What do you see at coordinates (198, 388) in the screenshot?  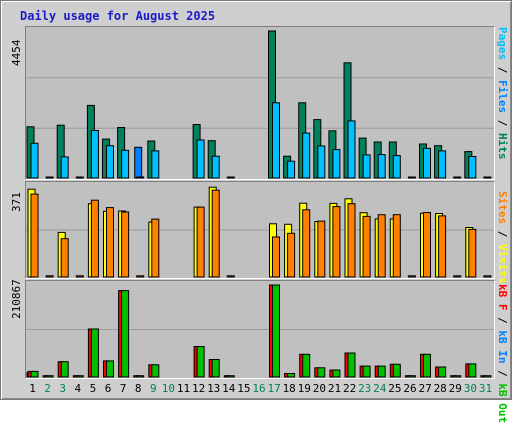 I see `day-label: 12` at bounding box center [198, 388].